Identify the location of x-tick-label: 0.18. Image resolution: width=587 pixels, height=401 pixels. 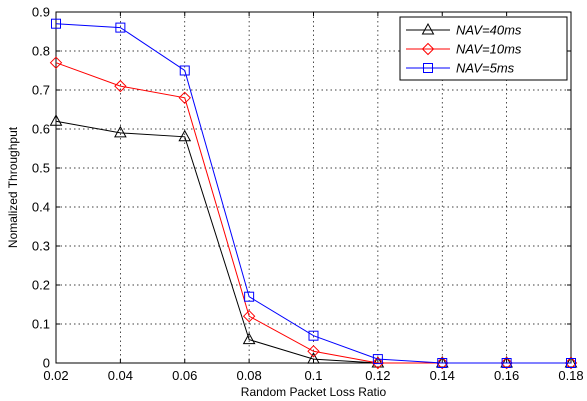
(570, 375).